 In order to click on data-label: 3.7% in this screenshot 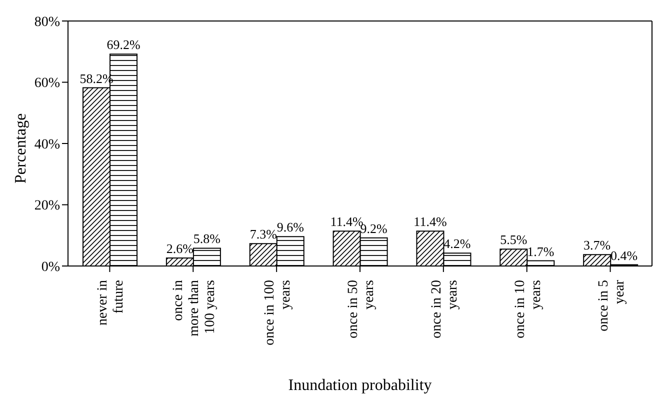, I will do `click(597, 245)`.